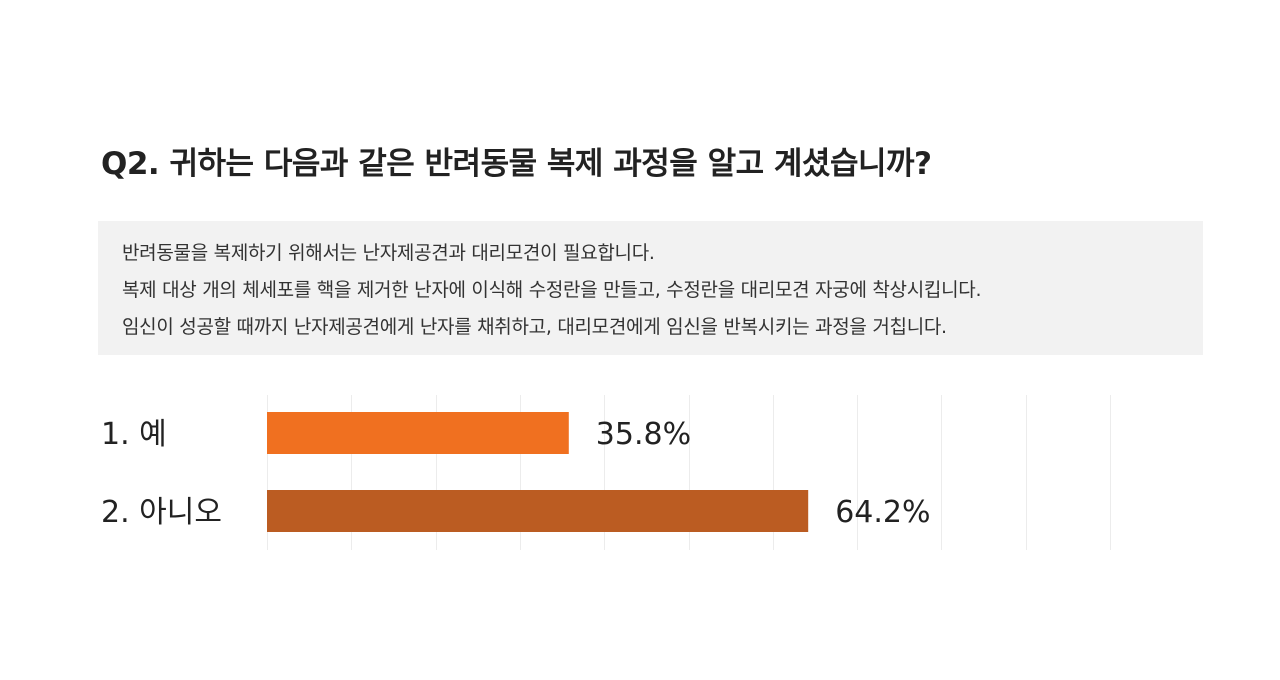 This screenshot has height=680, width=1280. What do you see at coordinates (643, 434) in the screenshot?
I see `data-label: 35.8%` at bounding box center [643, 434].